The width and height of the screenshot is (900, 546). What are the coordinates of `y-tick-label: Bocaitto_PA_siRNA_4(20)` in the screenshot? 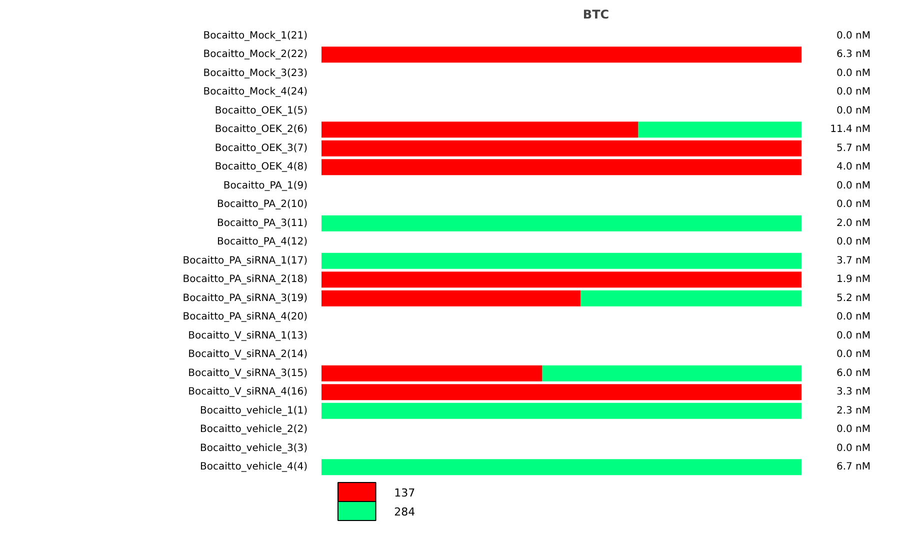 It's located at (245, 317).